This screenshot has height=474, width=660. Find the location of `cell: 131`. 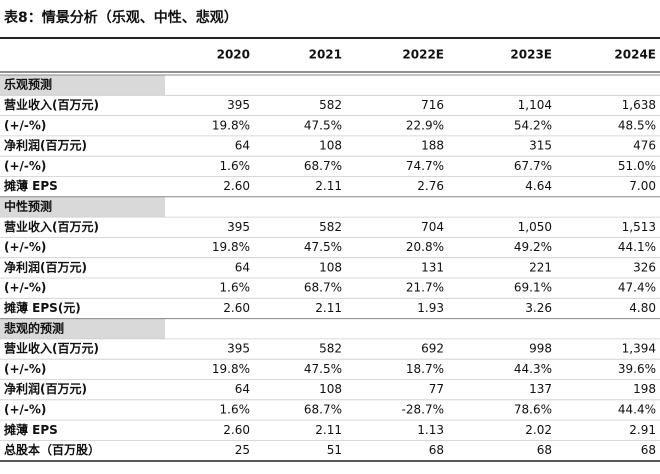

cell: 131 is located at coordinates (432, 267).